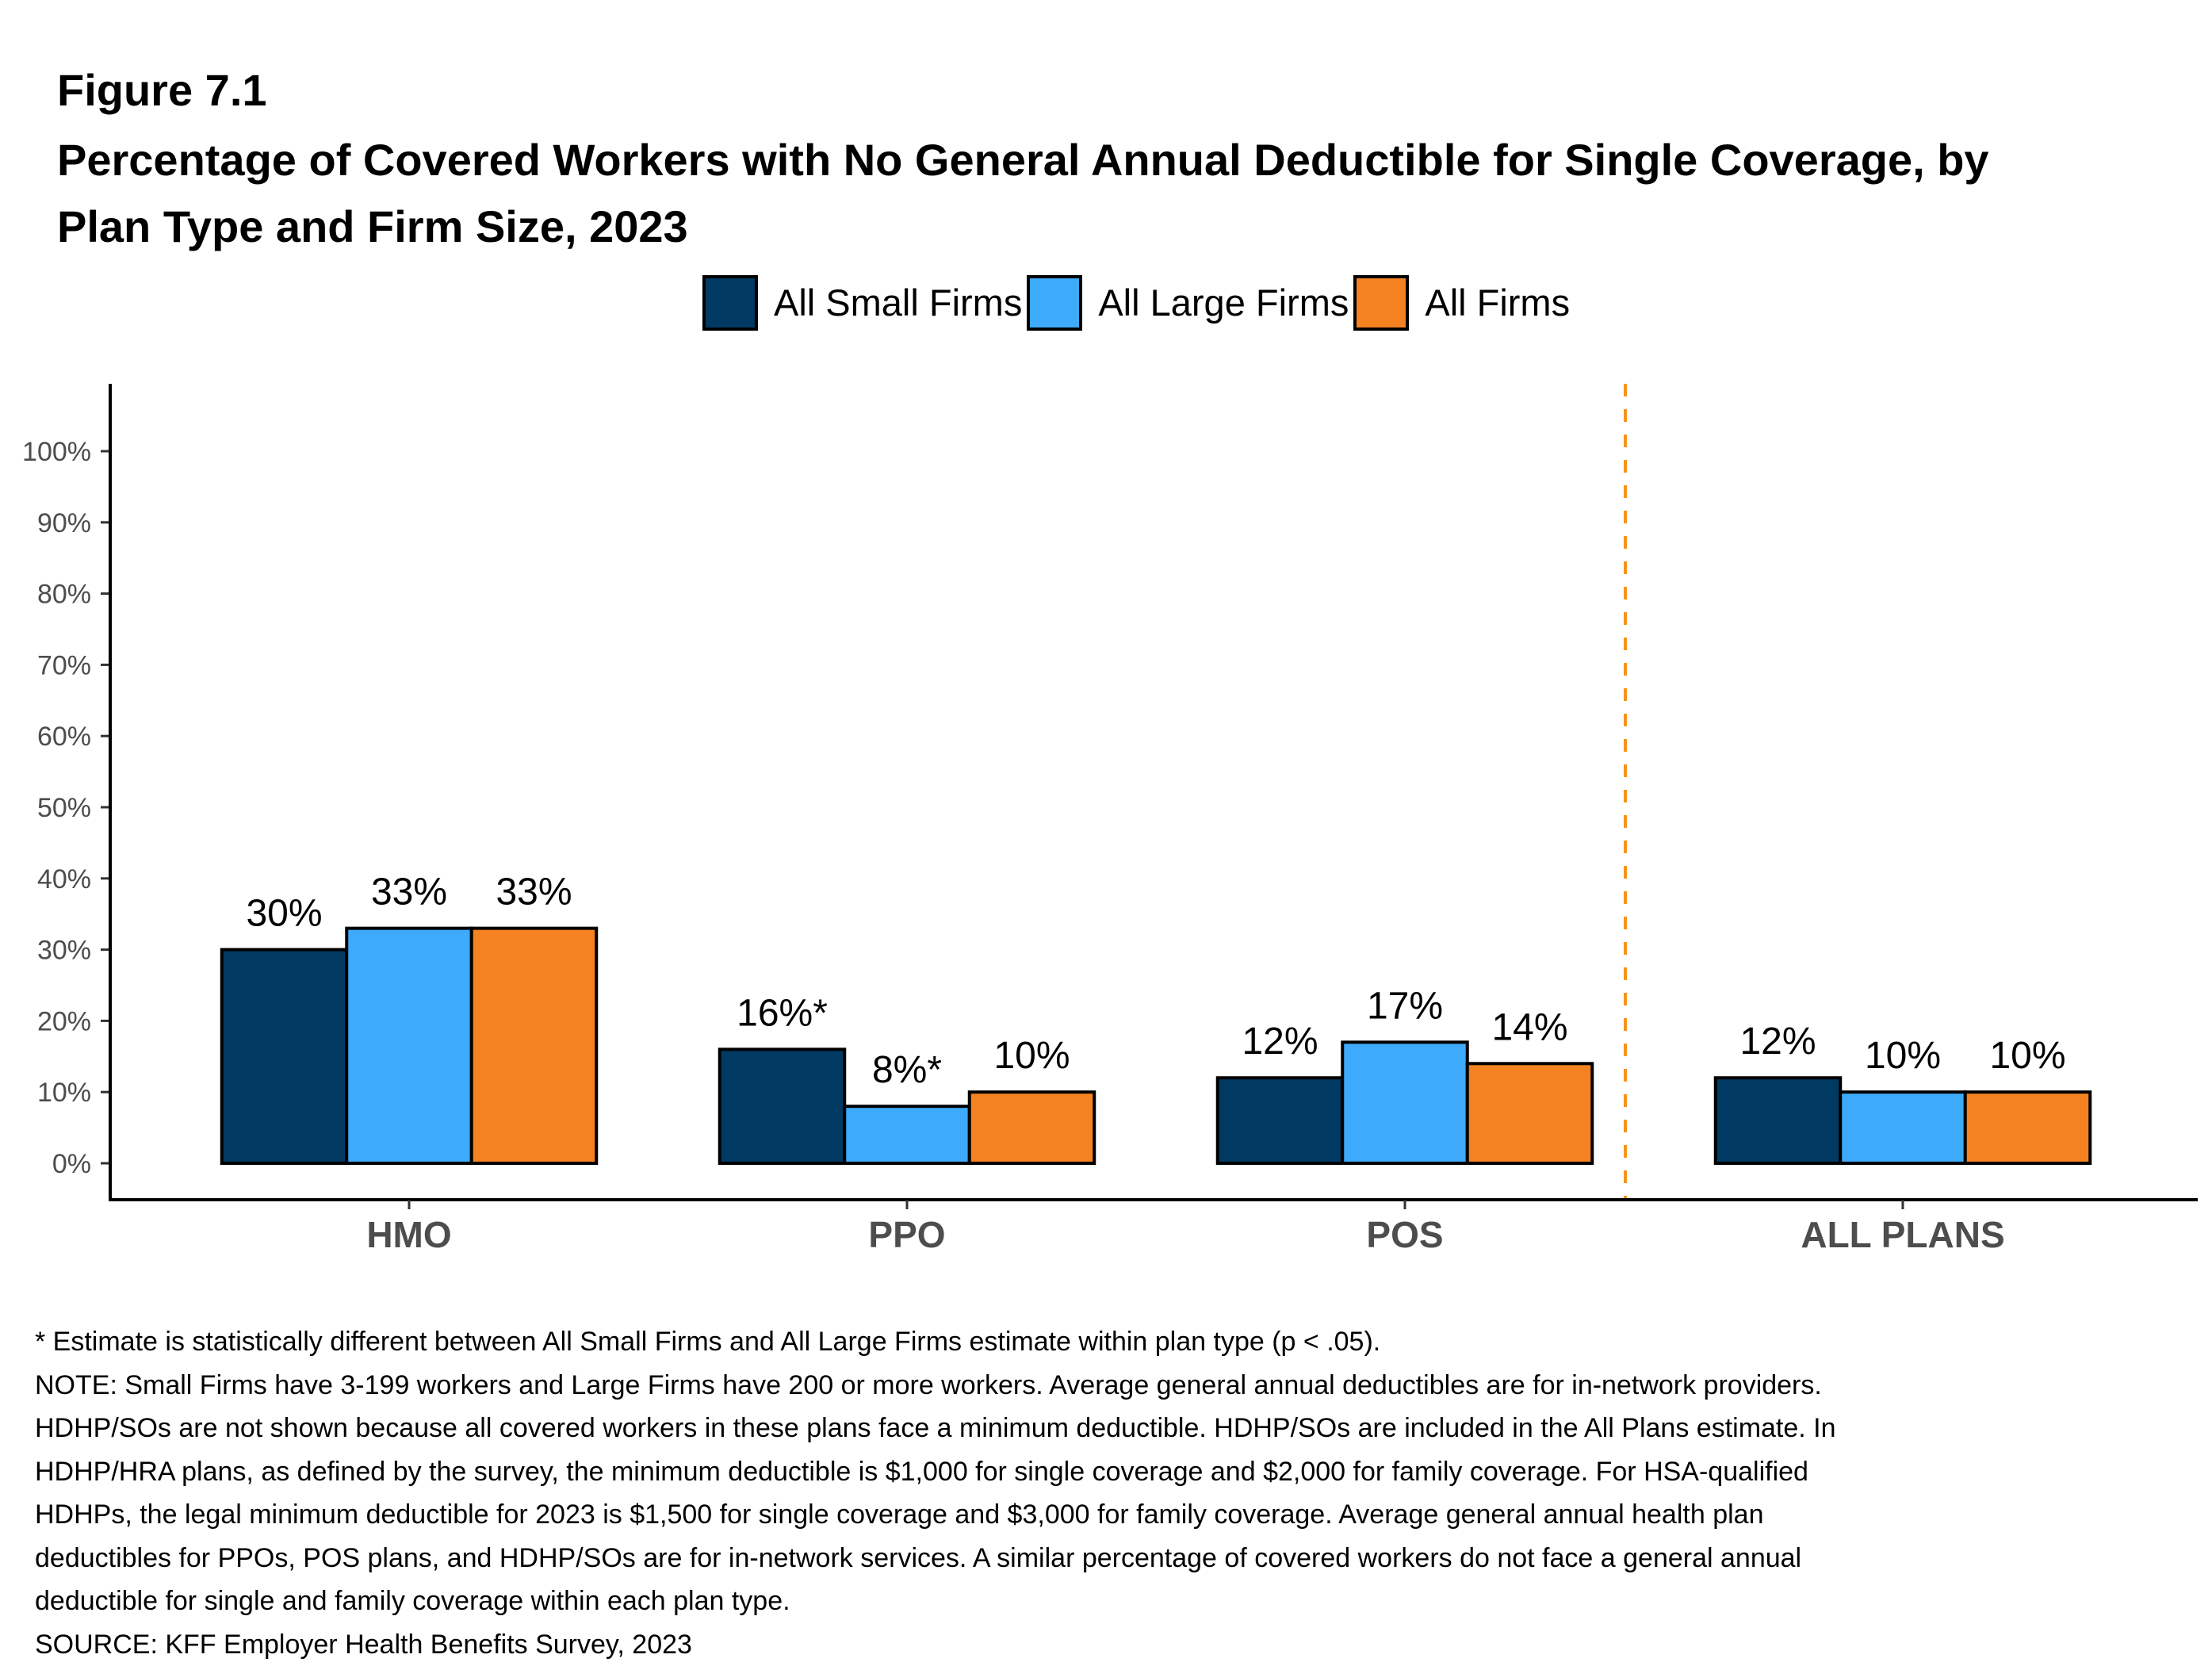 Image resolution: width=2212 pixels, height=1666 pixels. What do you see at coordinates (409, 892) in the screenshot?
I see `data-label-hmo-all-large-firms: 33%` at bounding box center [409, 892].